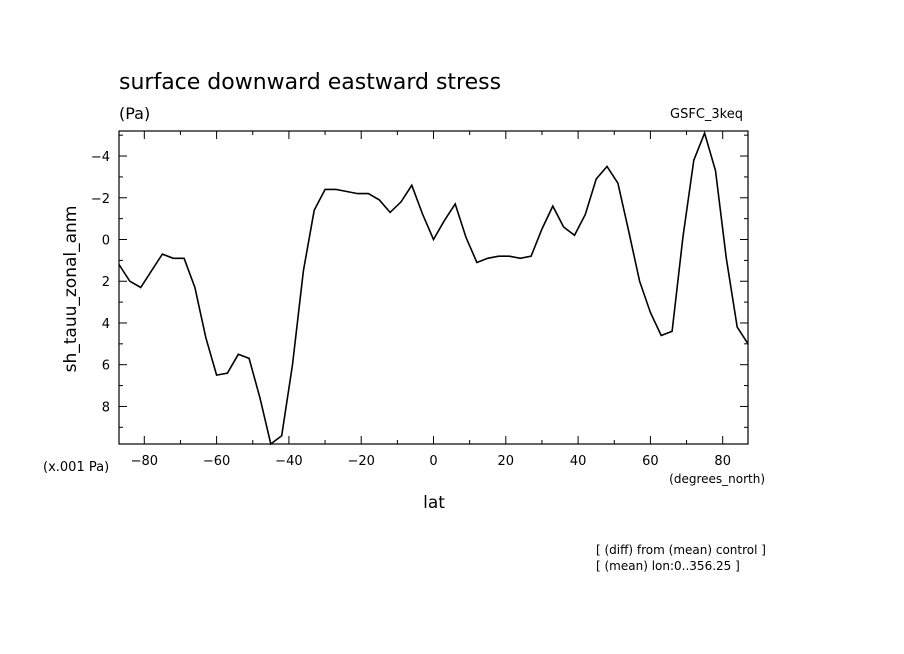 The image size is (904, 654). I want to click on units-label: (Pa), so click(134, 113).